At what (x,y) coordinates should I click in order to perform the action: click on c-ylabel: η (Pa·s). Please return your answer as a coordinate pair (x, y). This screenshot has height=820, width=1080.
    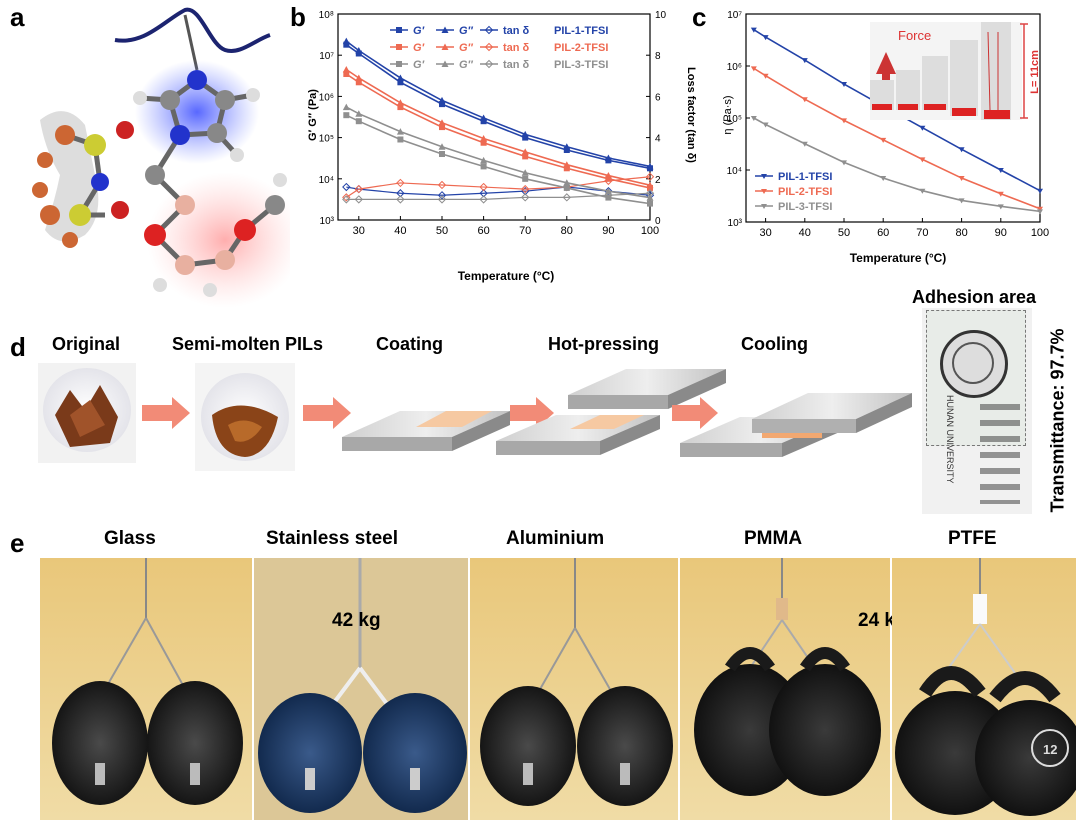
    Looking at the image, I should click on (728, 114).